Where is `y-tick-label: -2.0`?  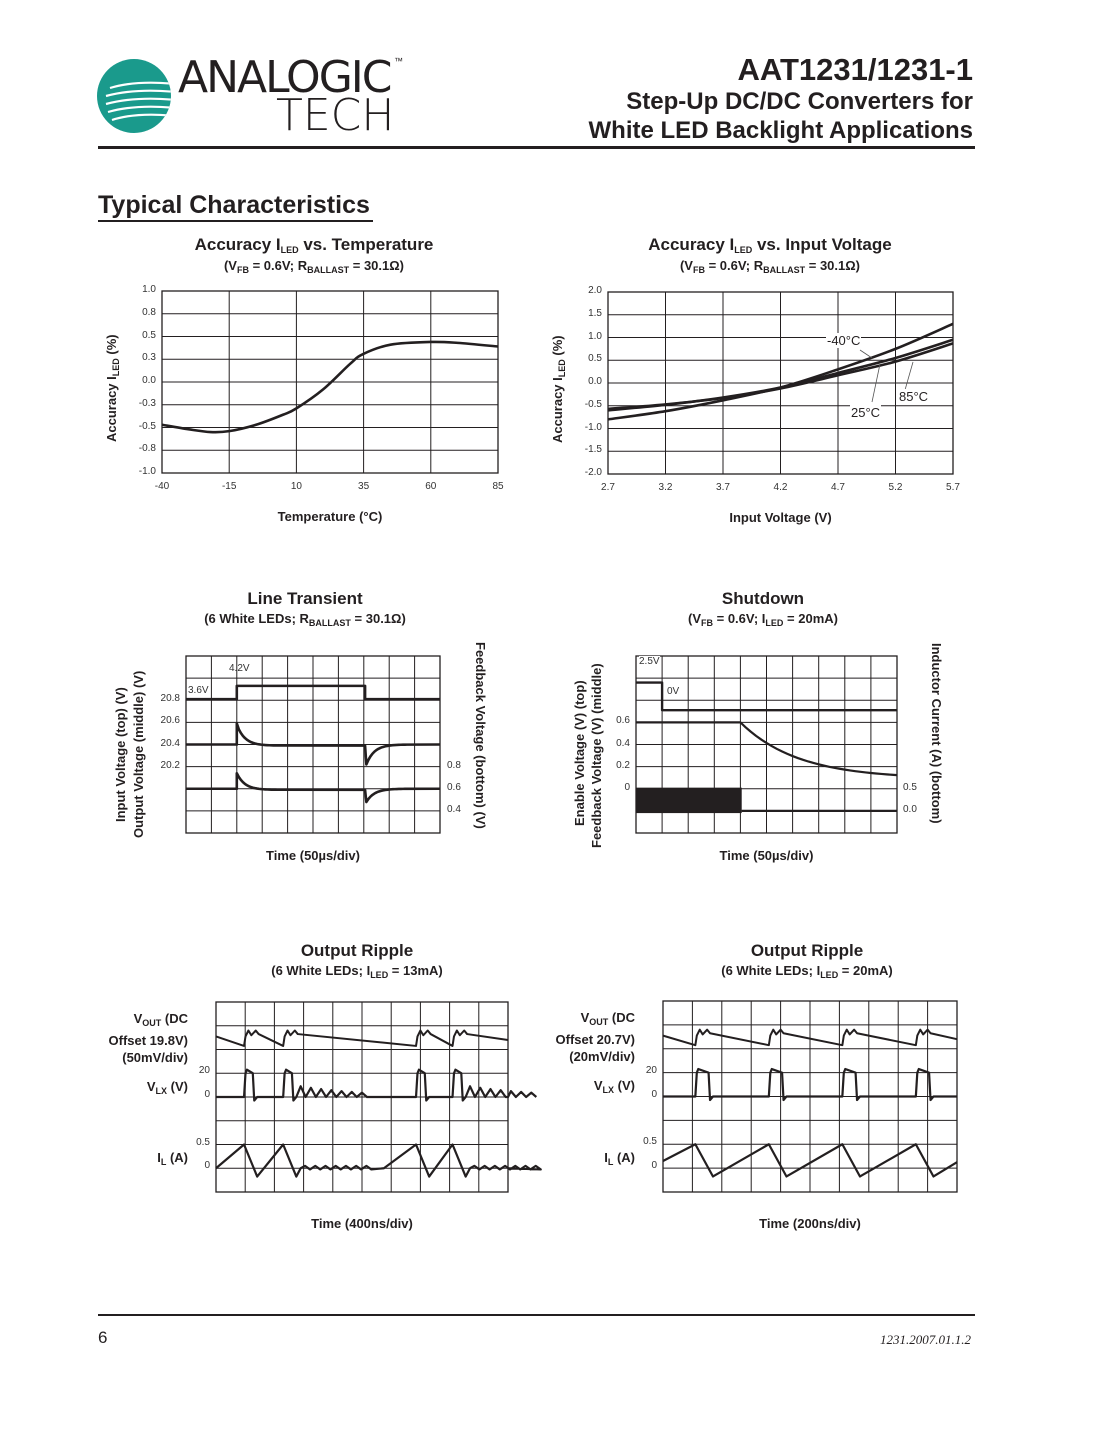 y-tick-label: -2.0 is located at coordinates (593, 472).